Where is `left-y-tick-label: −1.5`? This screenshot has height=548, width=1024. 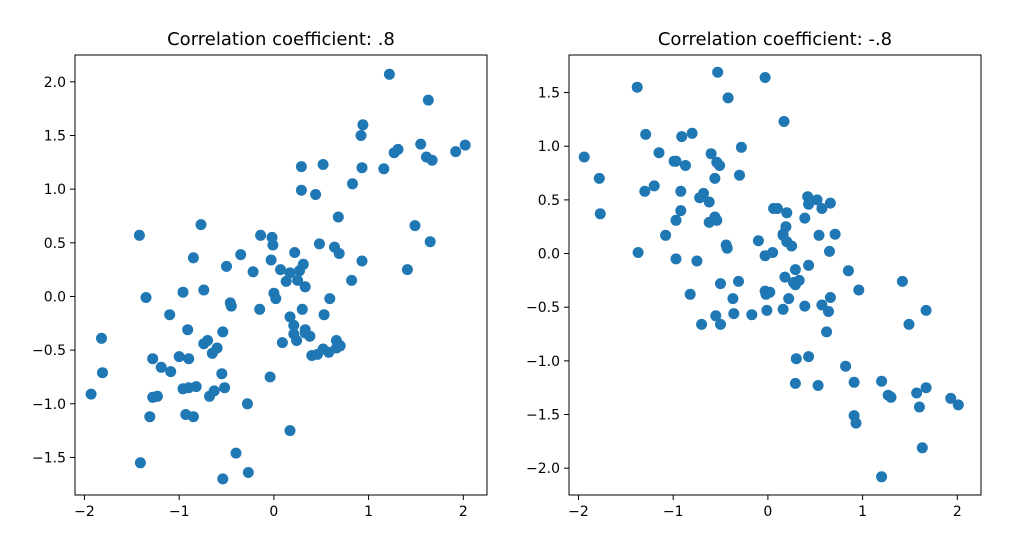 left-y-tick-label: −1.5 is located at coordinates (49, 458).